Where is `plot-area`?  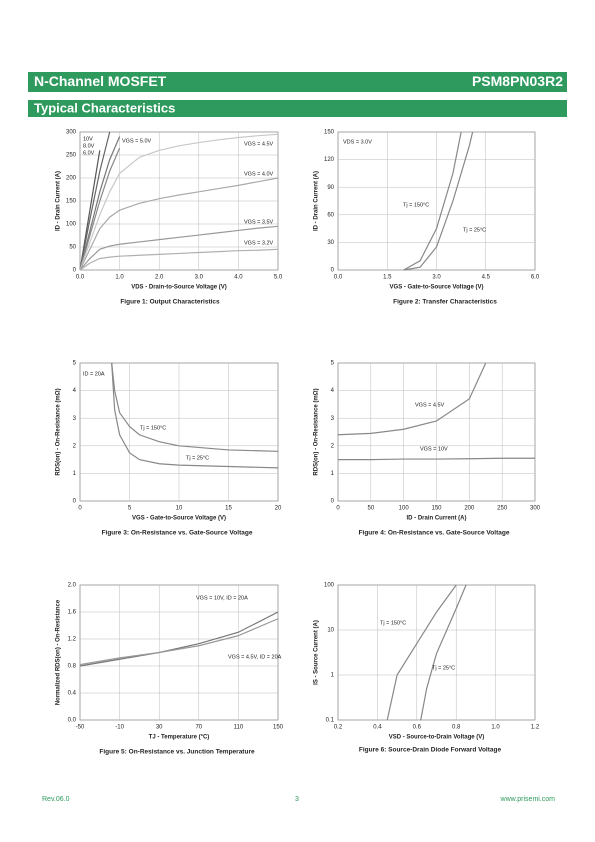
plot-area is located at coordinates (179, 652).